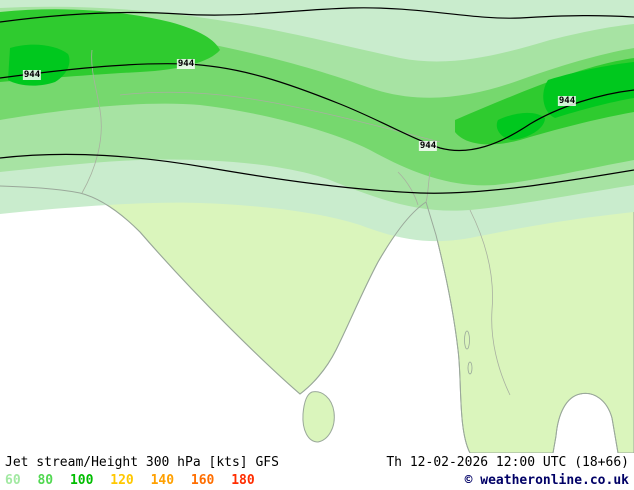  What do you see at coordinates (318, 417) in the screenshot?
I see `island-sri-lanka` at bounding box center [318, 417].